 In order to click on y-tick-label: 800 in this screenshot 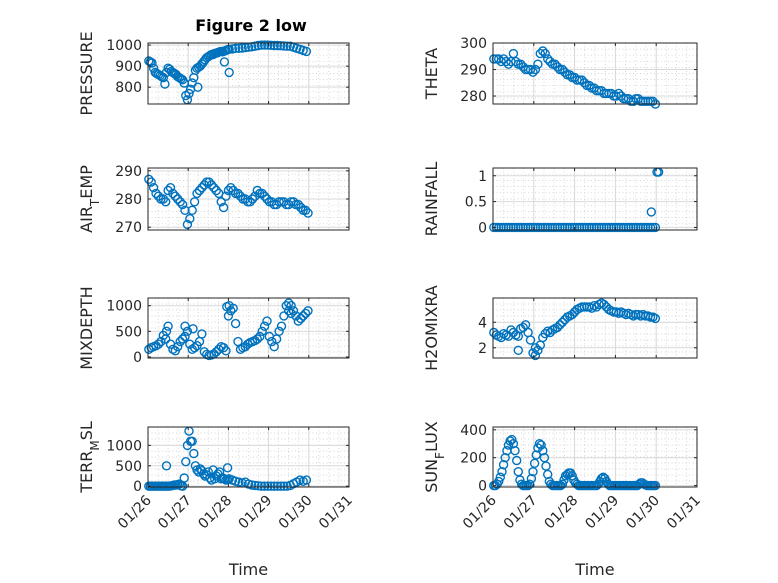, I will do `click(128, 88)`.